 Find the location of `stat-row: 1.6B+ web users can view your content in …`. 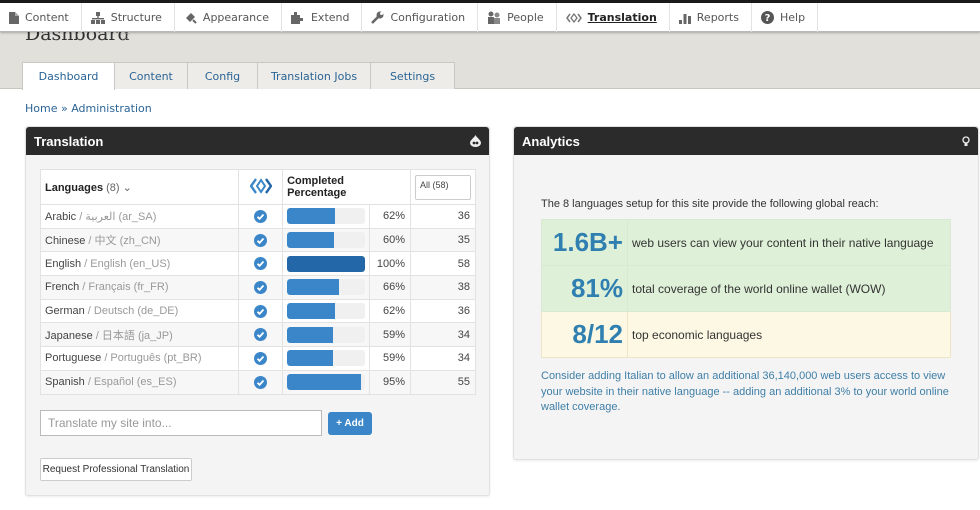

stat-row: 1.6B+ web users can view your content in … is located at coordinates (746, 242).